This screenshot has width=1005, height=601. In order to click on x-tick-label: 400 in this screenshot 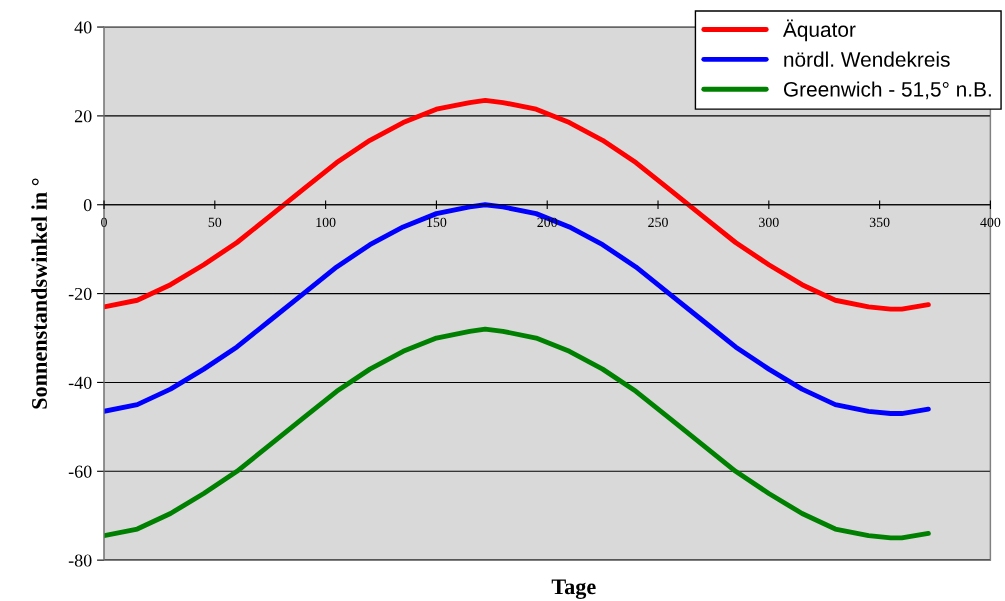, I will do `click(990, 222)`.